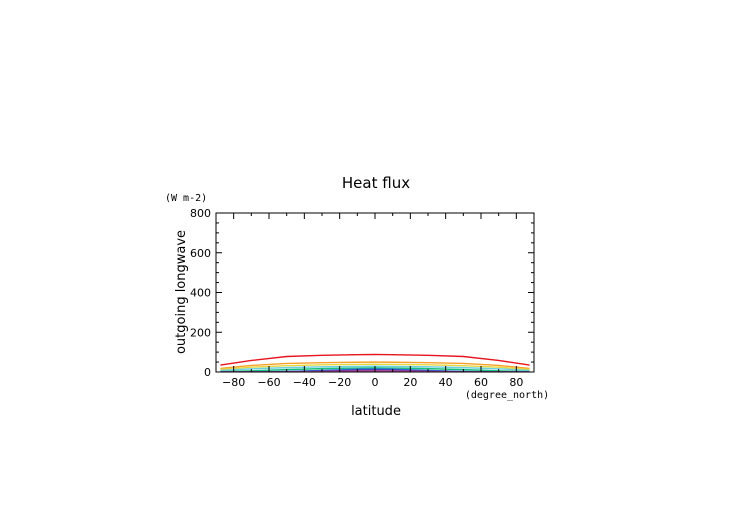 The height and width of the screenshot is (532, 752). What do you see at coordinates (446, 382) in the screenshot?
I see `x-tick-label: 40` at bounding box center [446, 382].